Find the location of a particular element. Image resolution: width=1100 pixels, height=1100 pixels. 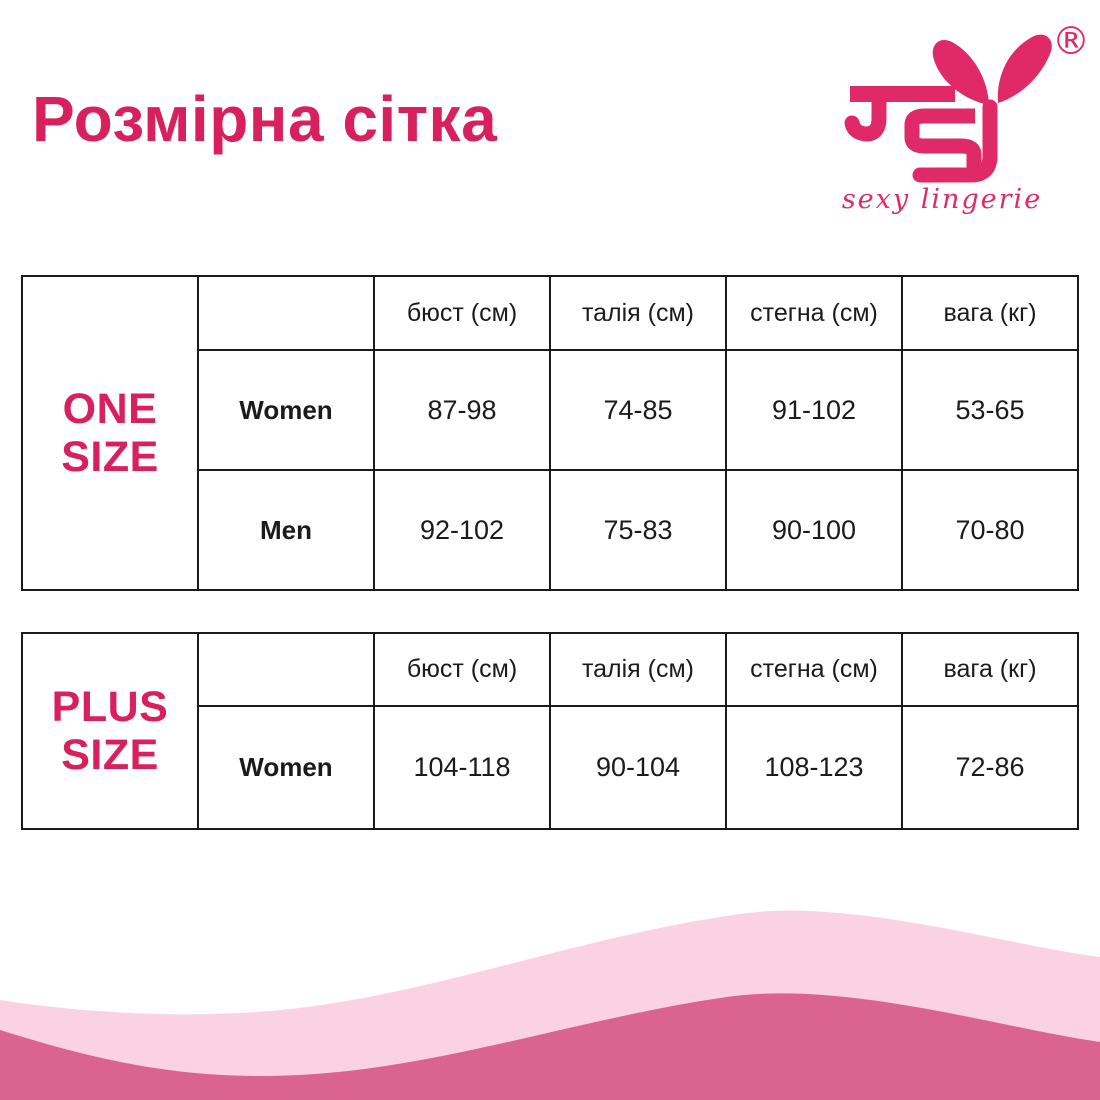

size-group-label-one-size: ONE SIZE is located at coordinates (110, 433).